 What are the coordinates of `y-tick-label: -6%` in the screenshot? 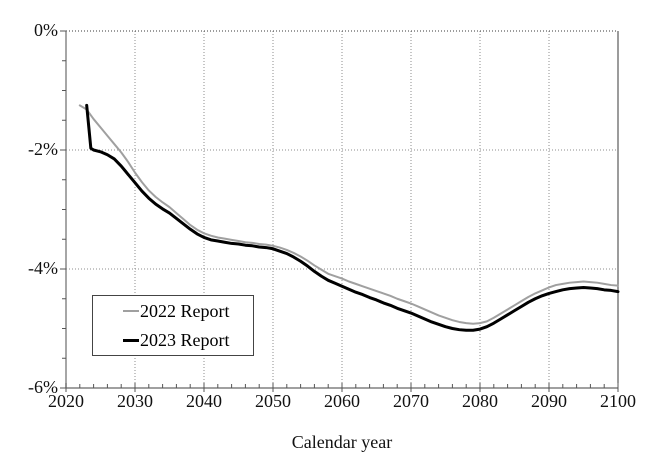 It's located at (43, 387).